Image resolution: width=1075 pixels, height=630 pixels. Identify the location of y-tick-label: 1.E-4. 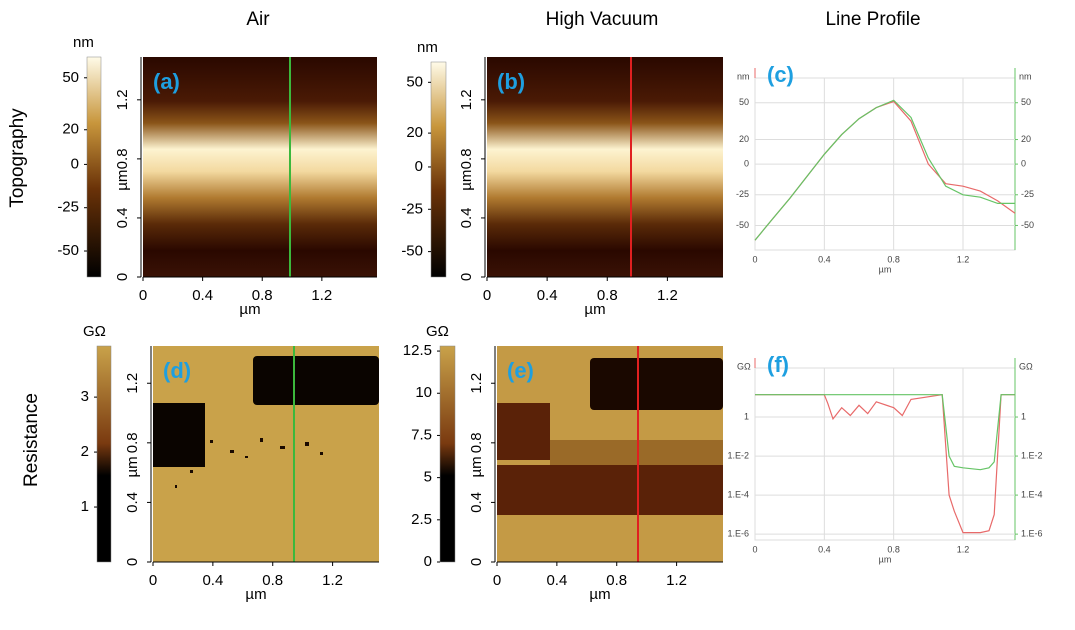
(738, 494).